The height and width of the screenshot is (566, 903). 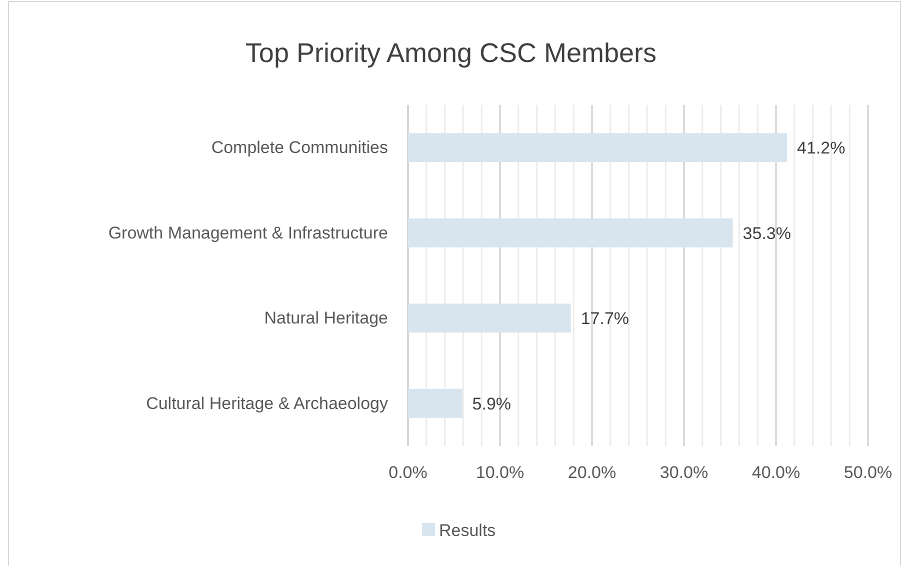 I want to click on x-tick-label: 20.0%, so click(x=592, y=472).